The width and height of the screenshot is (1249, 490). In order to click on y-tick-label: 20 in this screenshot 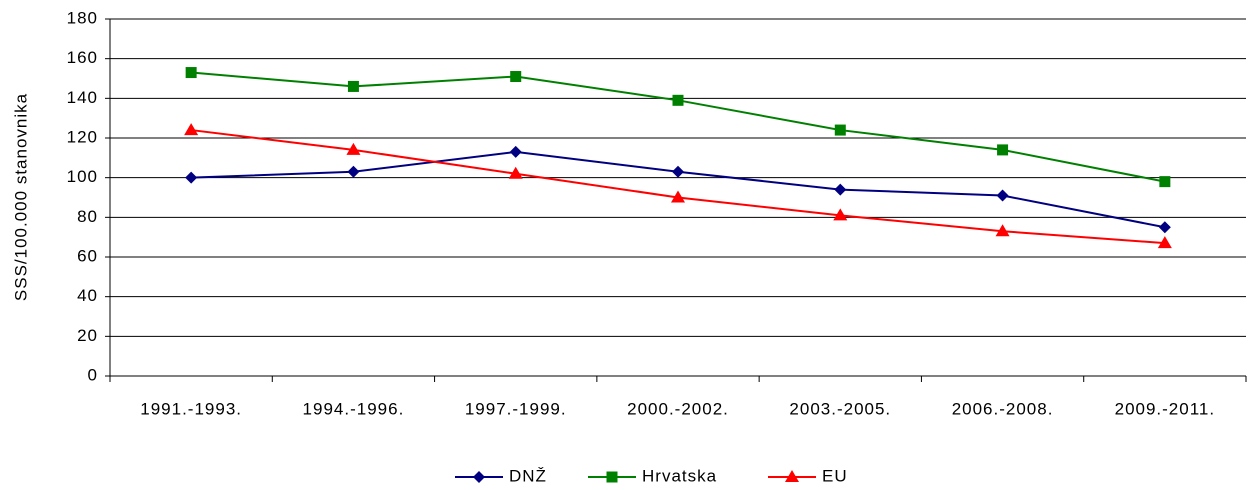, I will do `click(87, 335)`.